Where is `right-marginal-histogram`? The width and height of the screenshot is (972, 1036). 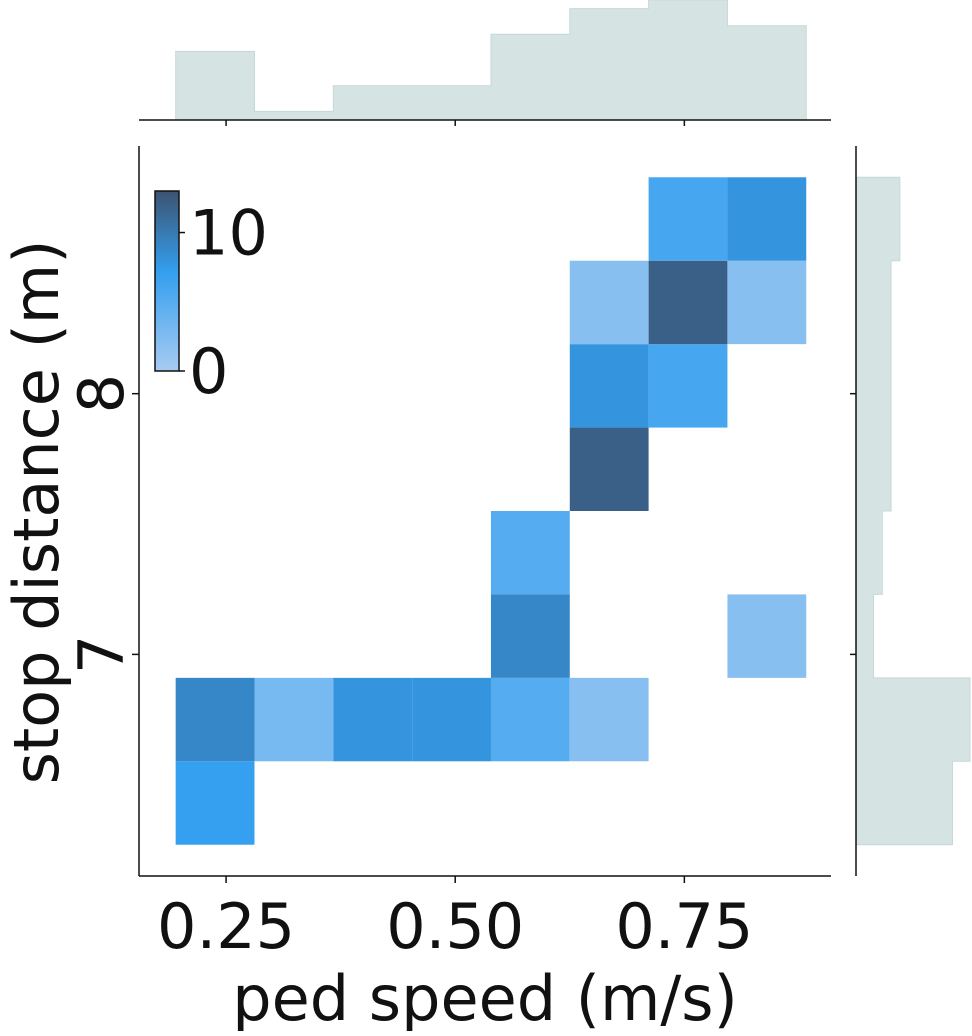 right-marginal-histogram is located at coordinates (910, 511).